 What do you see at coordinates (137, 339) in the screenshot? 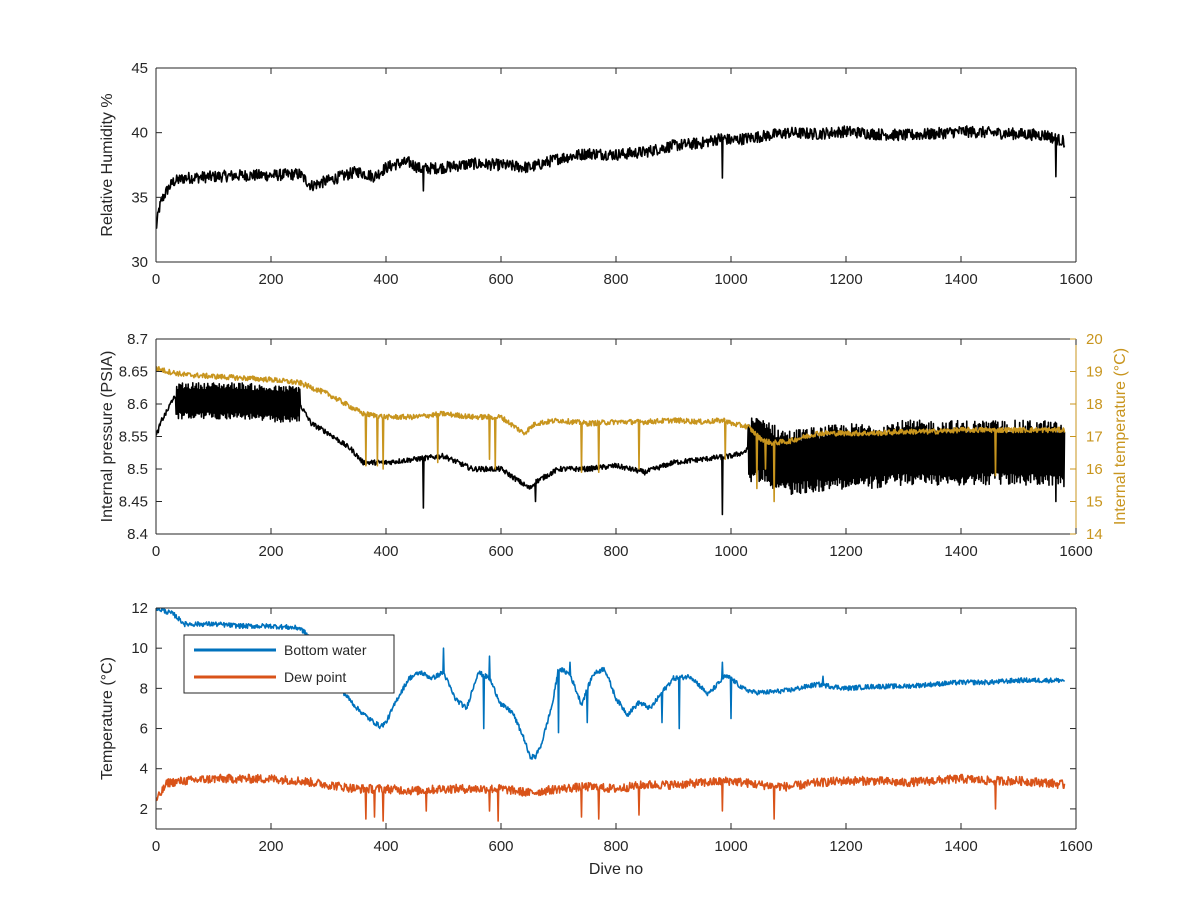
I see `y-tick-label: 8.7` at bounding box center [137, 339].